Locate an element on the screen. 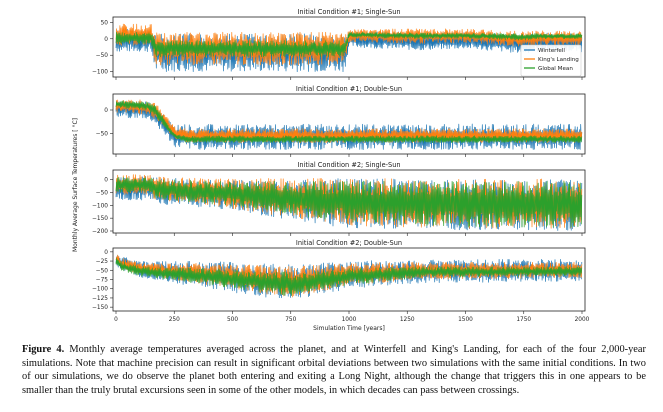 This screenshot has width=663, height=412. x-tick-label: 1000 is located at coordinates (349, 320).